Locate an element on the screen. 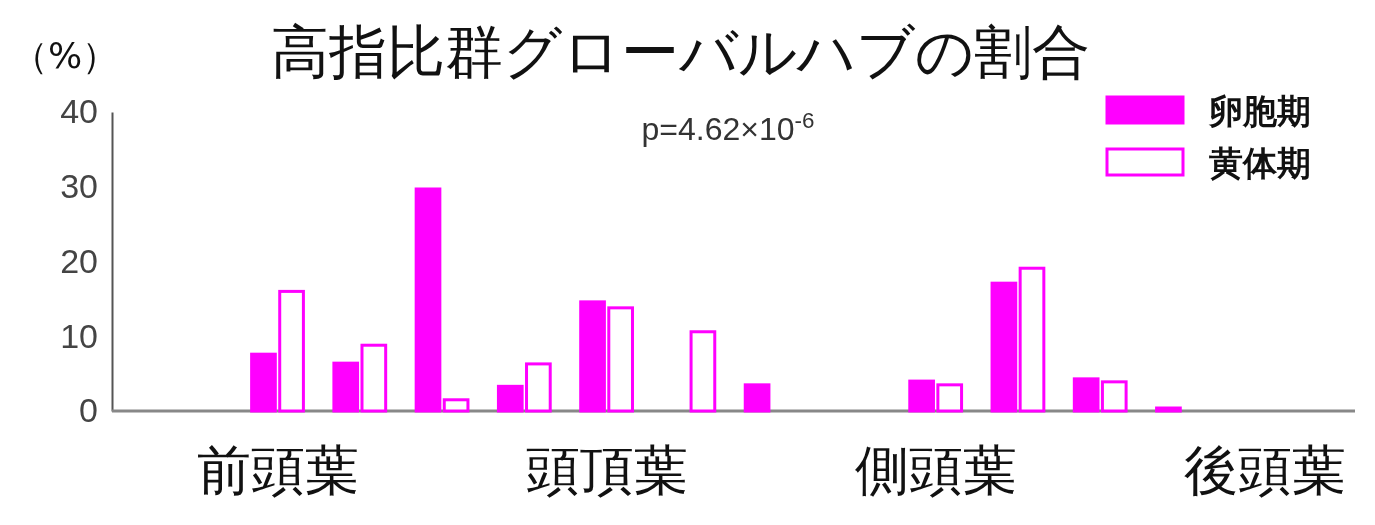 This screenshot has width=1375, height=525. x-tick-label: 後頭葉 is located at coordinates (1264, 470).